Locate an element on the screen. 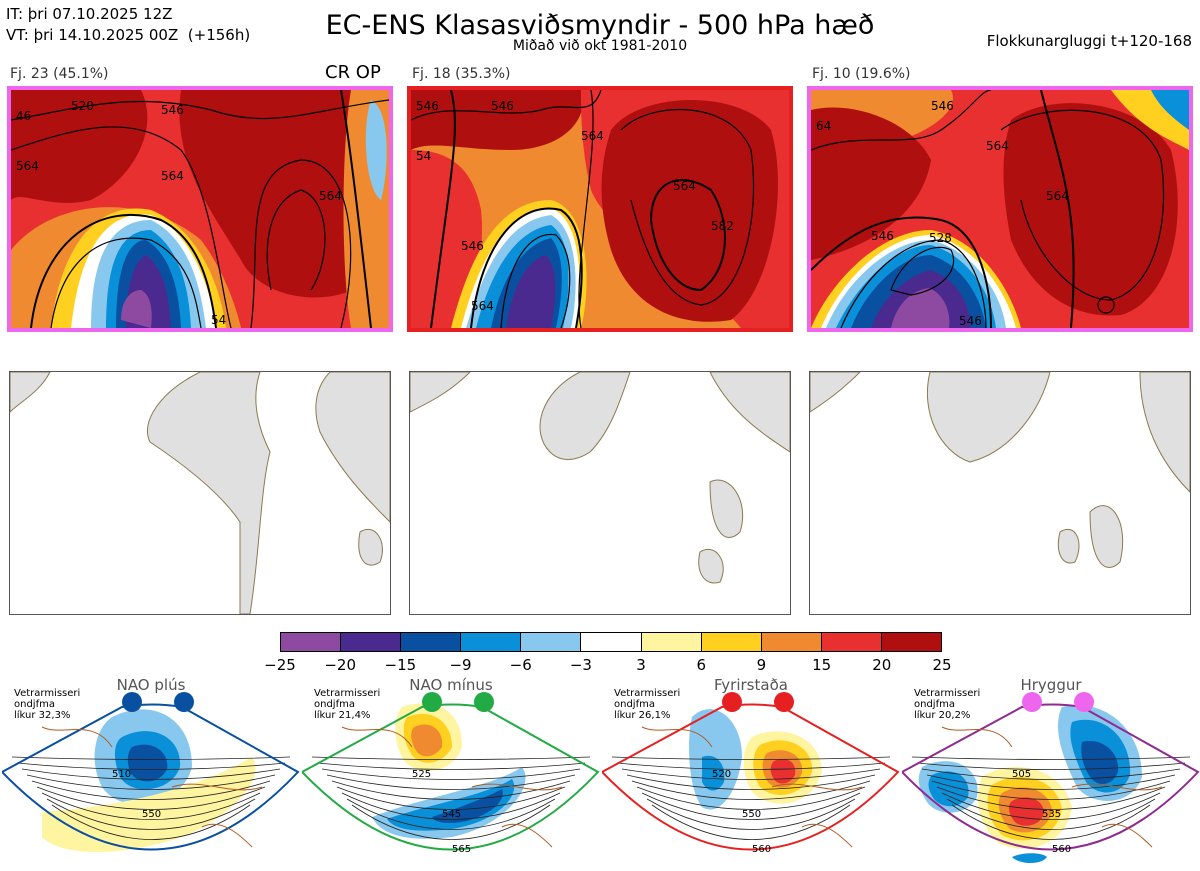 This screenshot has width=1200, height=871. colorbar-tick-label: −15 is located at coordinates (400, 665).